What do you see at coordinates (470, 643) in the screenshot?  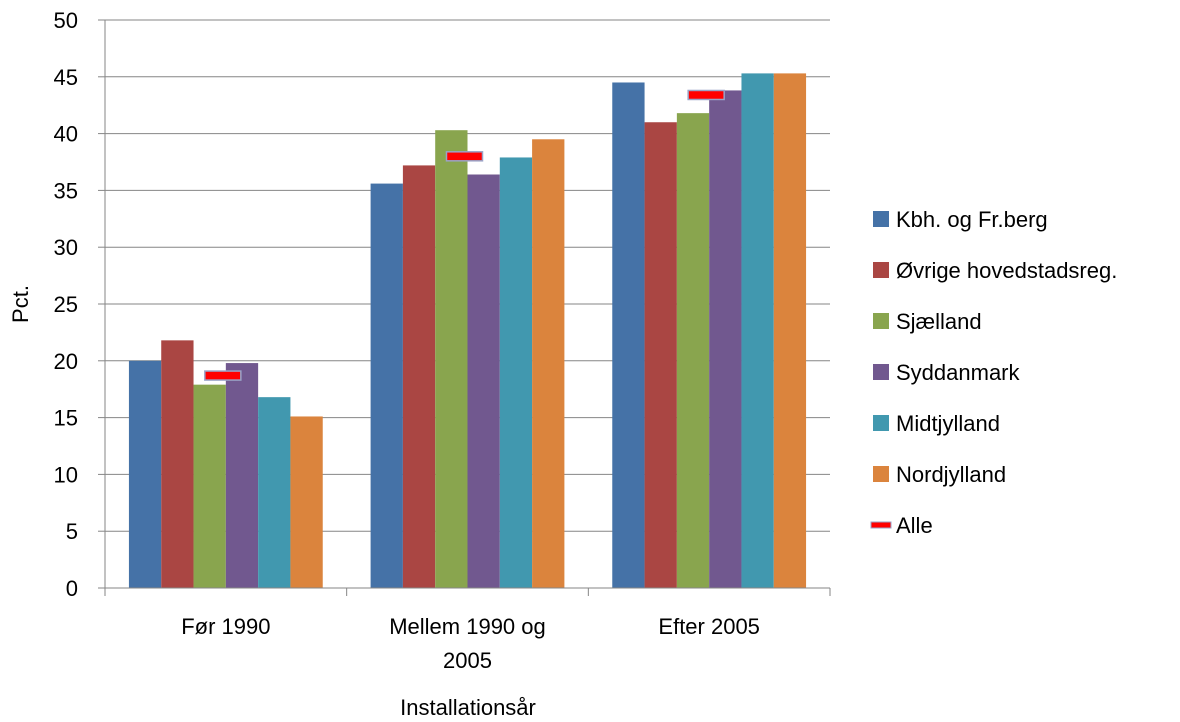 I see `x-tick-labels: Før 1990 Mellem 1990 og 2005 Efter 2005` at bounding box center [470, 643].